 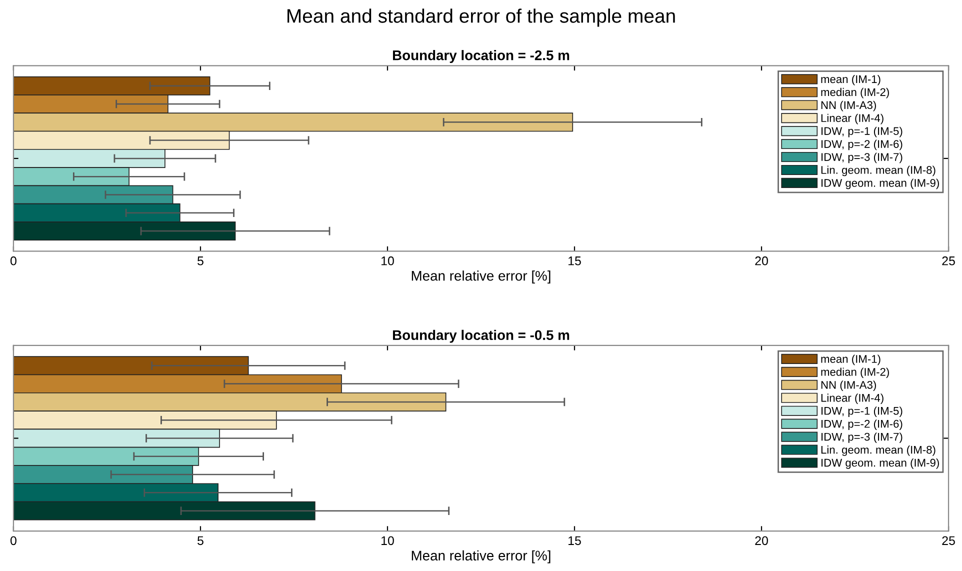 What do you see at coordinates (481, 56) in the screenshot?
I see `chart-title: Boundary location = -2.5 m` at bounding box center [481, 56].